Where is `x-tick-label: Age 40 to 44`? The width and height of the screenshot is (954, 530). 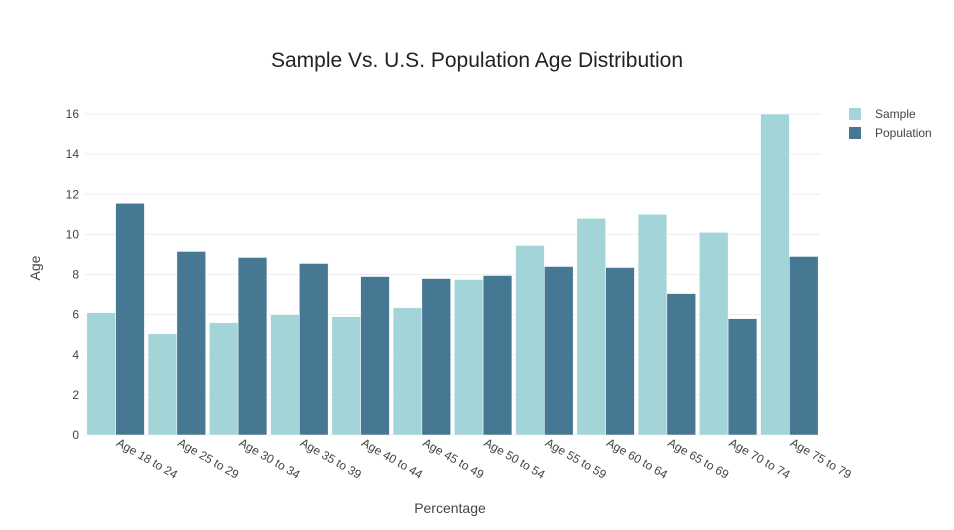
x-tick-label: Age 40 to 44 is located at coordinates (392, 458).